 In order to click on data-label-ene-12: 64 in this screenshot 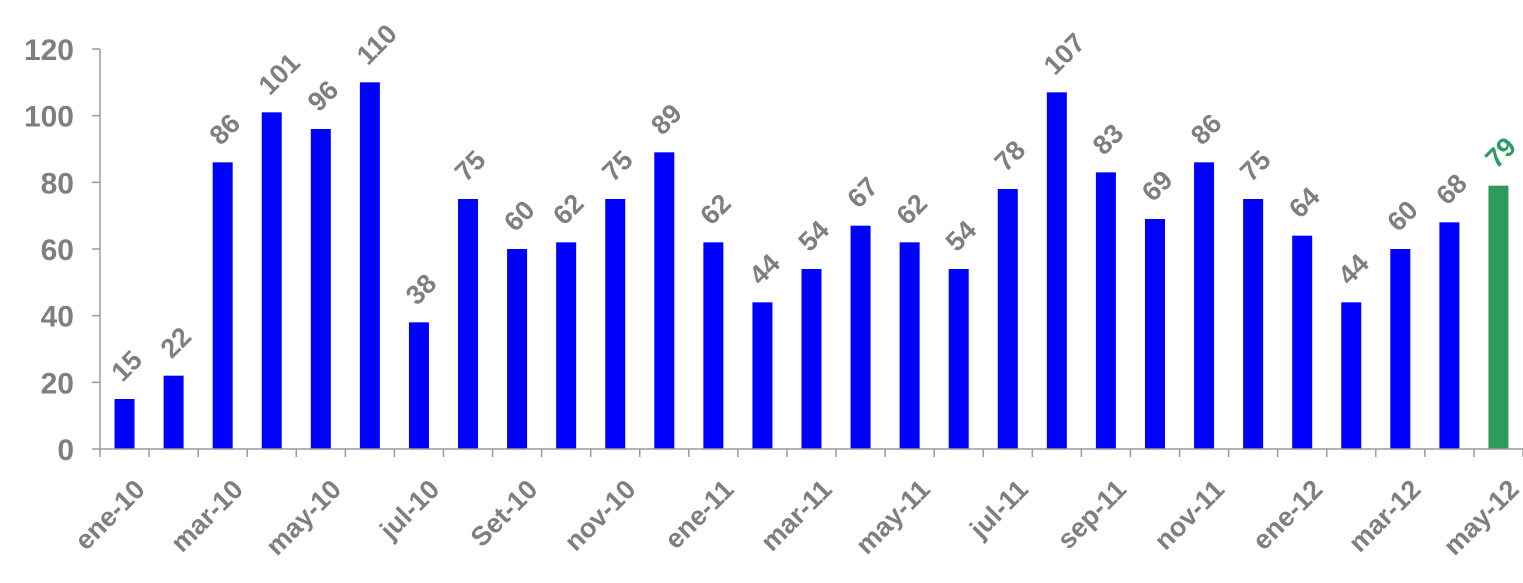, I will do `click(1304, 202)`.